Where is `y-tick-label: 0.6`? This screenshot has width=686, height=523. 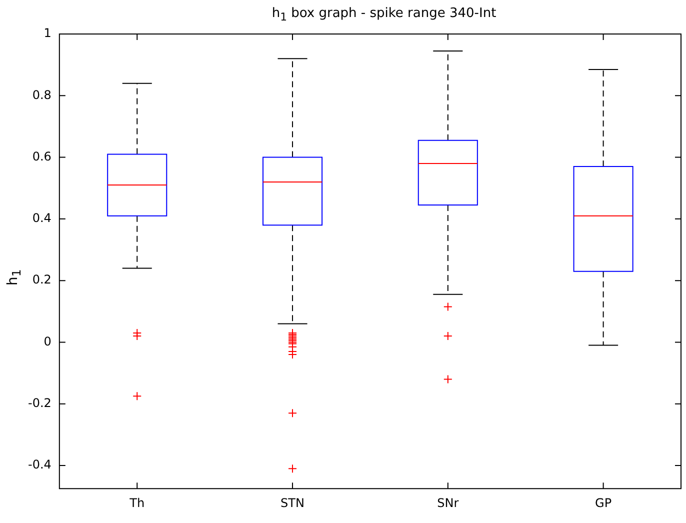 y-tick-label: 0.6 is located at coordinates (42, 156).